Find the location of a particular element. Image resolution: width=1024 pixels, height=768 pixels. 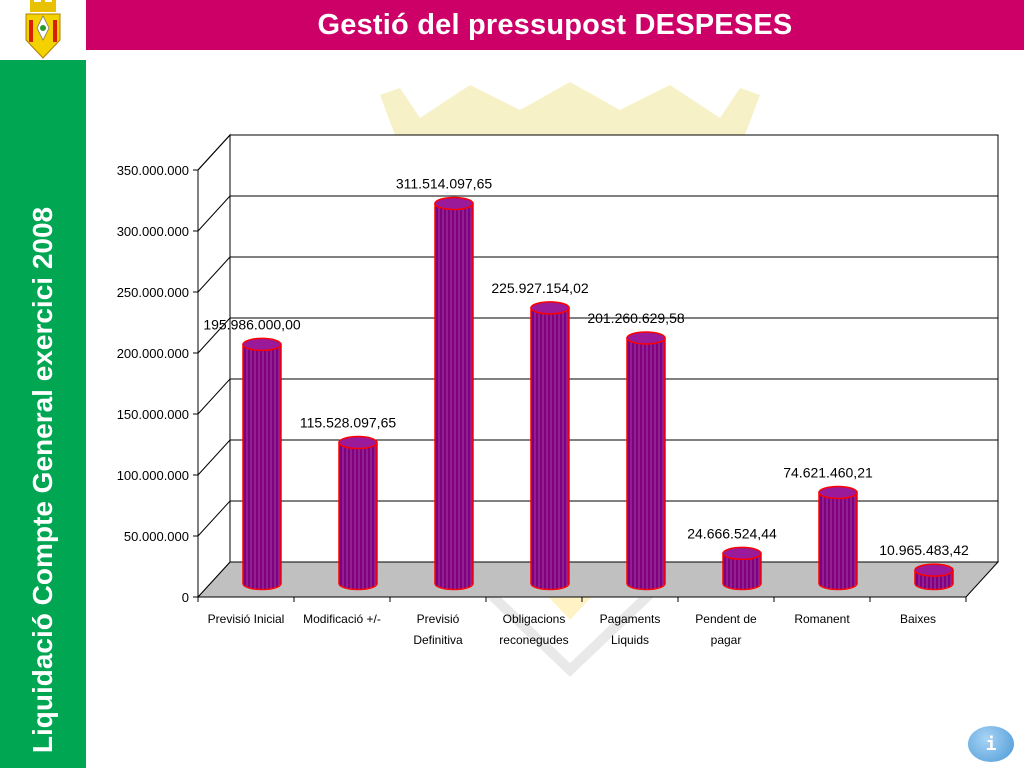

info-icon: i is located at coordinates (991, 744).